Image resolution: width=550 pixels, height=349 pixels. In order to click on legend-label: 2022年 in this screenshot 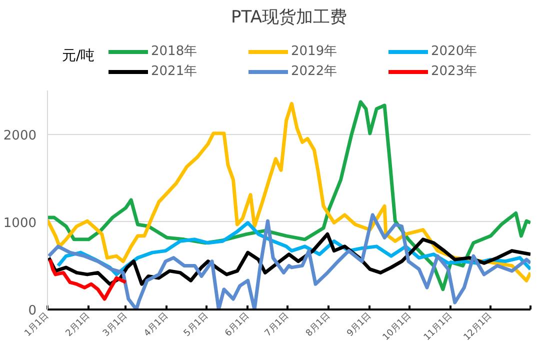, I will do `click(314, 71)`.